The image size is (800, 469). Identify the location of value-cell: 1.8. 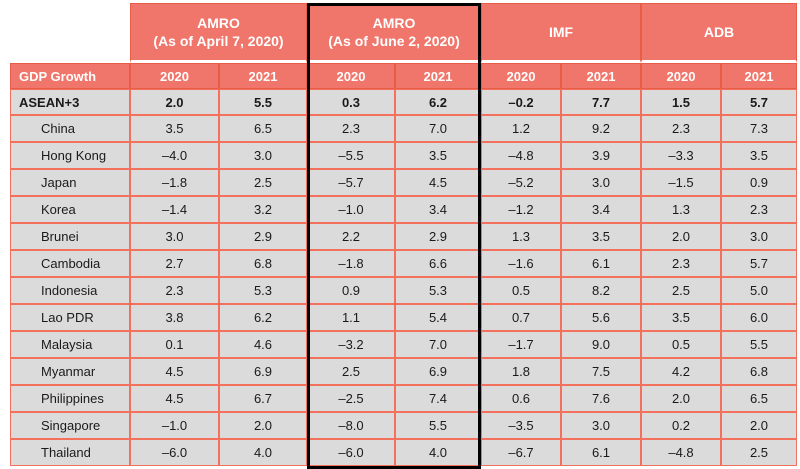
(521, 371).